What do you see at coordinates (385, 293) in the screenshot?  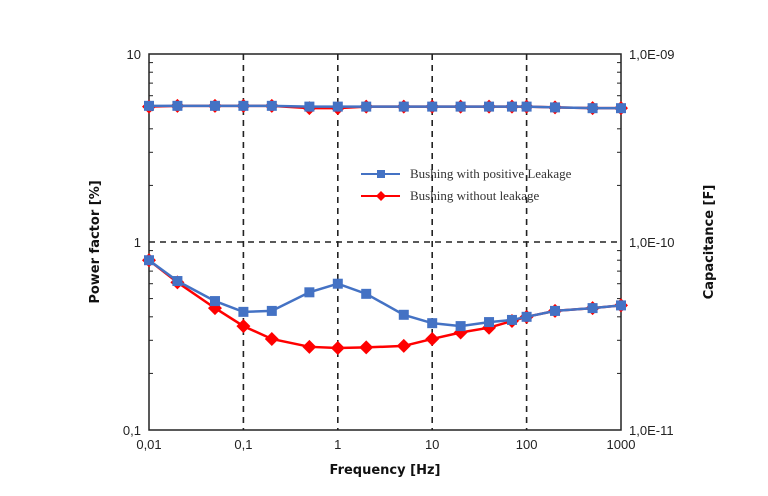 I see `series-line` at bounding box center [385, 293].